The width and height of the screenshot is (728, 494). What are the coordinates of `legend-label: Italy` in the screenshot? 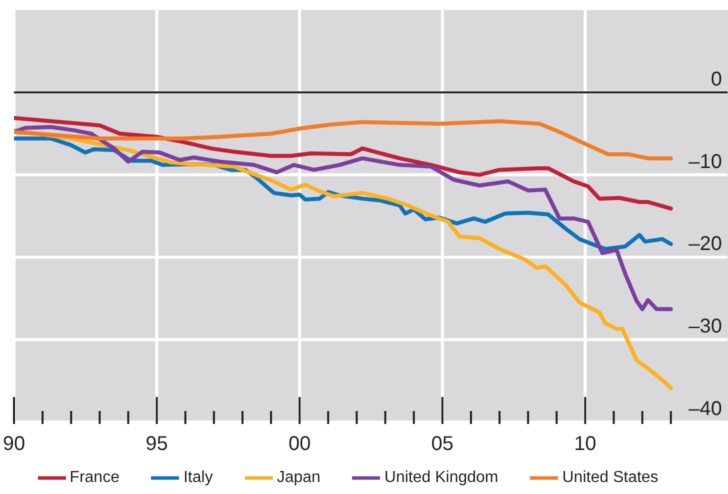 It's located at (198, 477).